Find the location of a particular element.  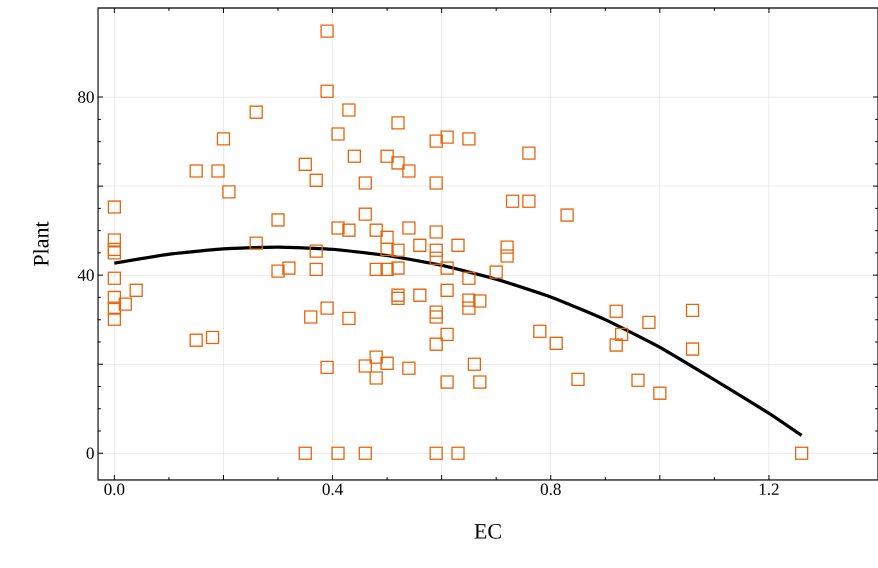

y-tick-label: 40 is located at coordinates (86, 275).